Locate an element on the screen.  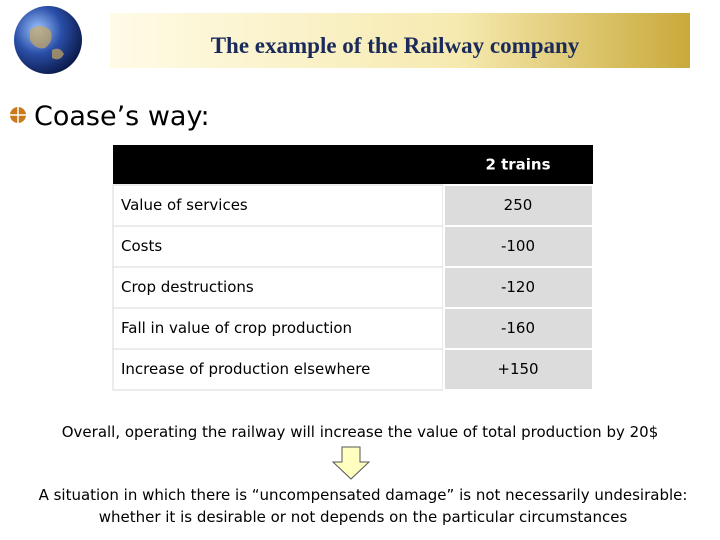
globe-land is located at coordinates (47, 43).